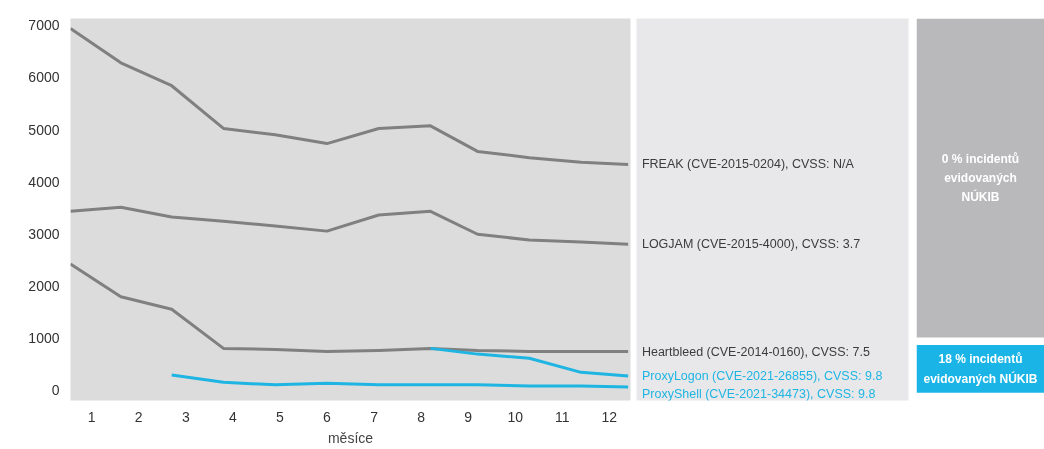 This screenshot has height=449, width=1044. I want to click on series-label: FREAK (CVE-2015-0204), CVSS: N/A, so click(748, 164).